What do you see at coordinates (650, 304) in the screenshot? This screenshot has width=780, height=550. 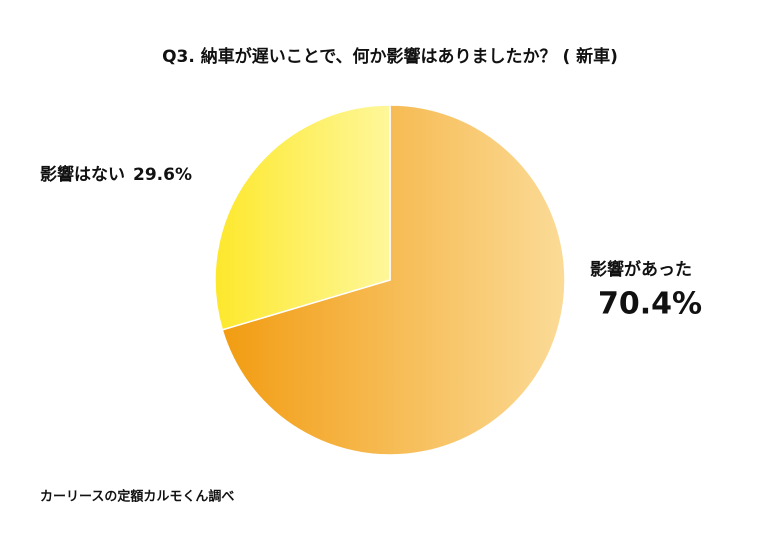 I see `slice-value-label: 70.4%` at bounding box center [650, 304].